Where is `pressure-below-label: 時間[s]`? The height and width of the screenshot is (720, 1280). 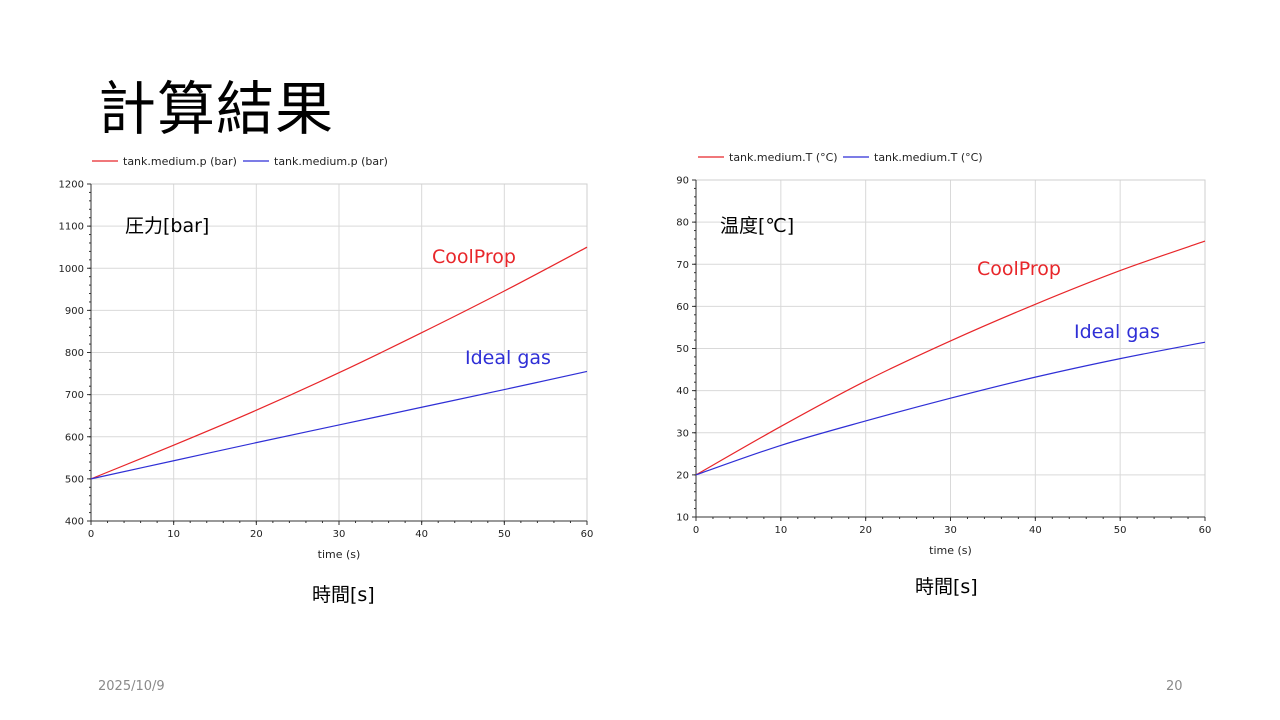 pressure-below-label: 時間[s] is located at coordinates (343, 595).